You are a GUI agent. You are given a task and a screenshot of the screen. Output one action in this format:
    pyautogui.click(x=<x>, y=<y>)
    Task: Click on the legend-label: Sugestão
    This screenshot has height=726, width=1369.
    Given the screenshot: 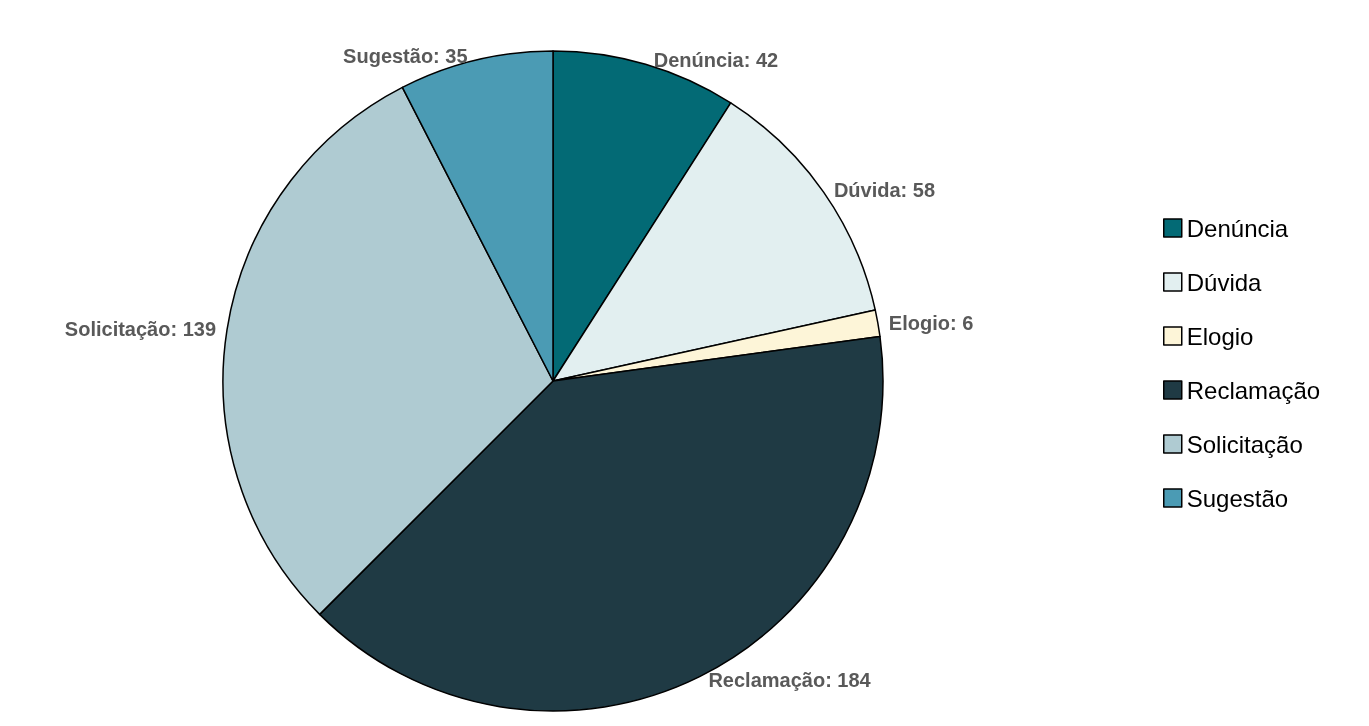 What is the action you would take?
    pyautogui.click(x=1237, y=498)
    